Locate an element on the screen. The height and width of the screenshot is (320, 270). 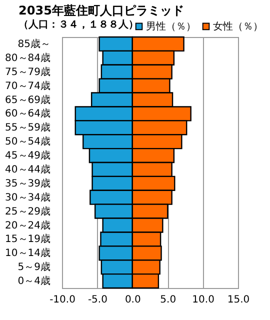
y-tick-label: 30～34歳 is located at coordinates (27, 197).